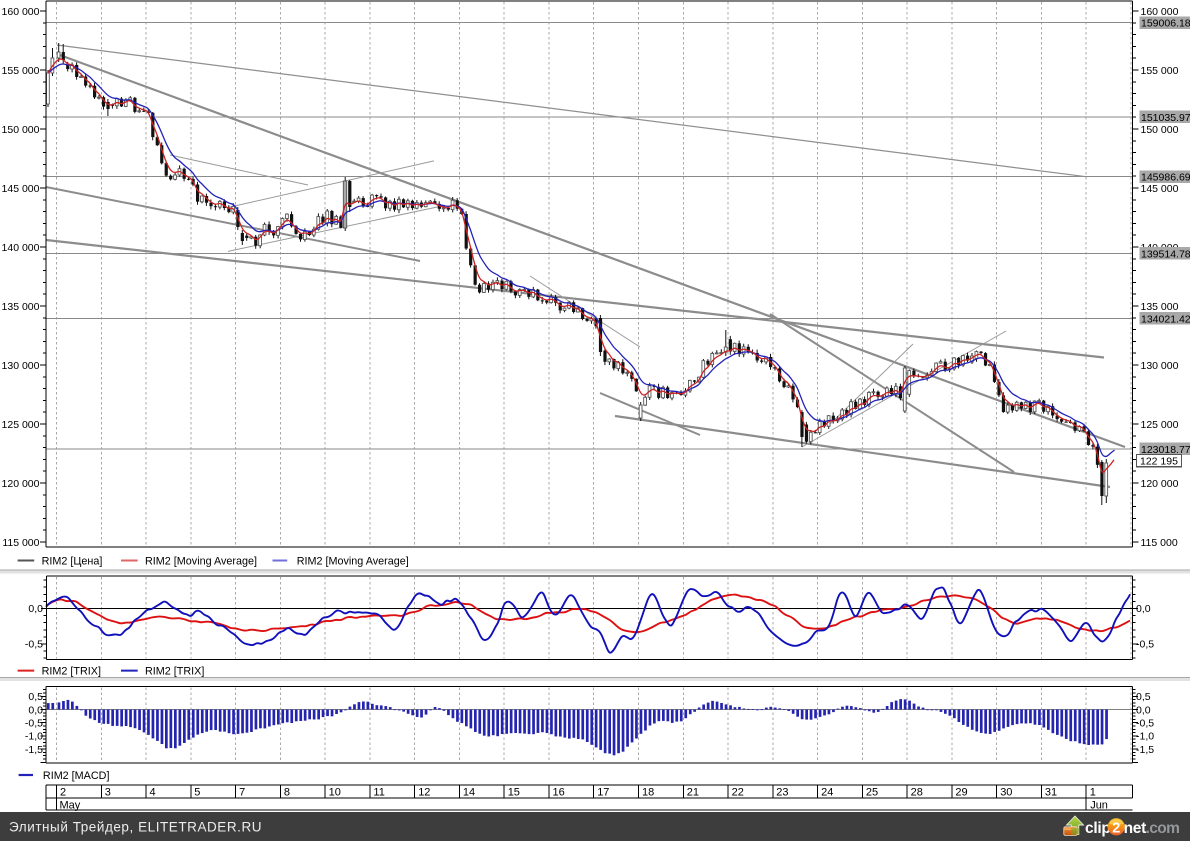 Image resolution: width=1190 pixels, height=841 pixels. What do you see at coordinates (961, 792) in the screenshot?
I see `svg-text: 29` at bounding box center [961, 792].